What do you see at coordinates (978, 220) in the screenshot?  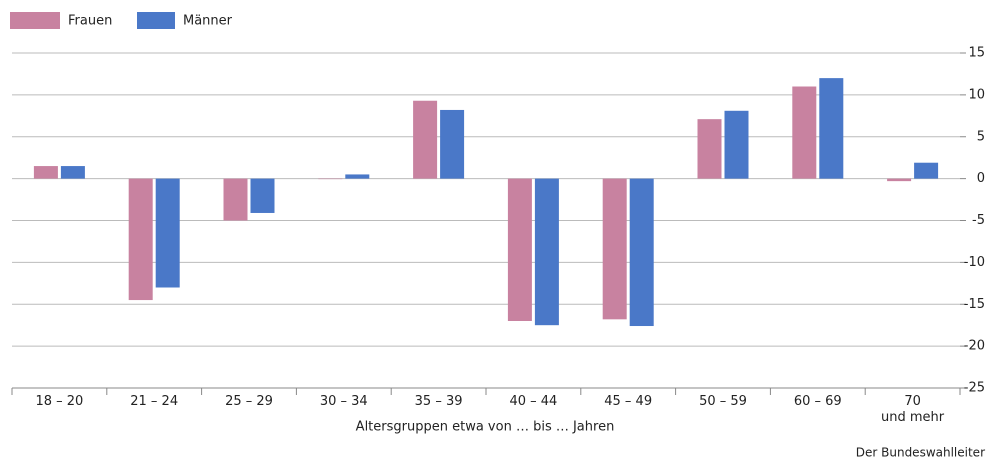 I see `y-tick-label: -5` at bounding box center [978, 220].